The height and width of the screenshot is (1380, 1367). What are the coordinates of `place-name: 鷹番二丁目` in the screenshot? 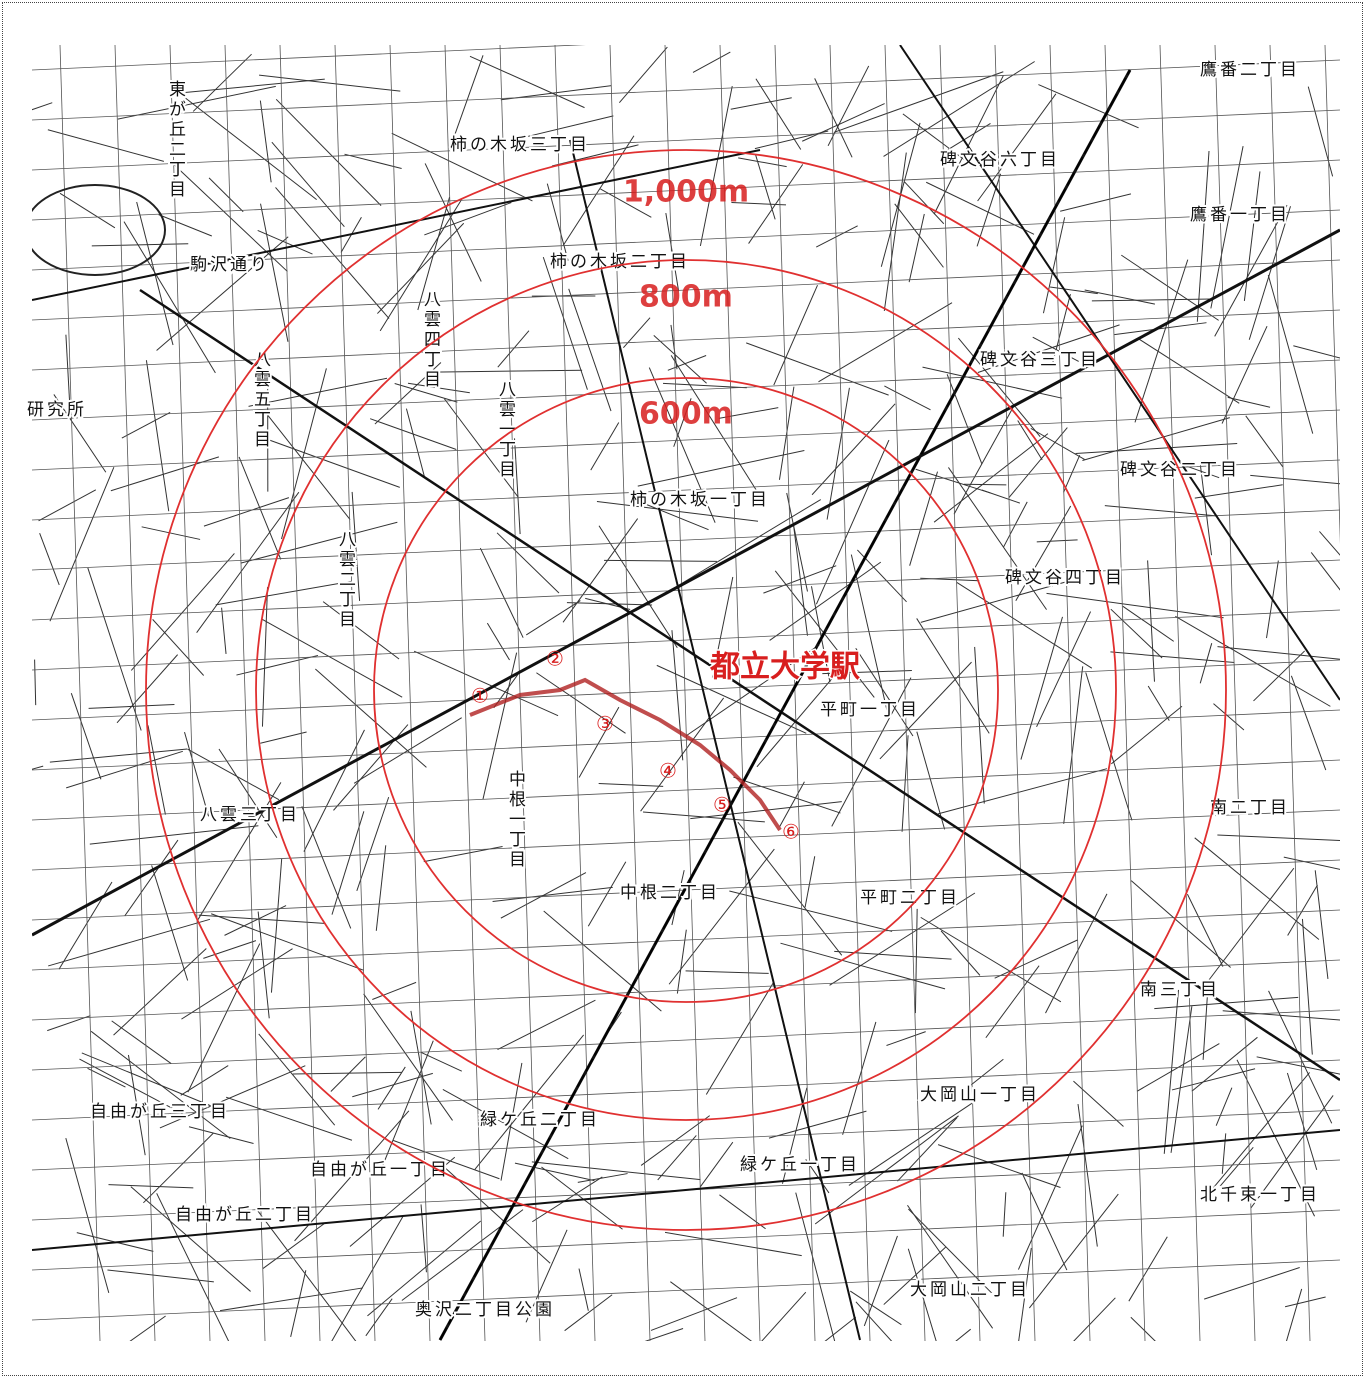 It's located at (1250, 69).